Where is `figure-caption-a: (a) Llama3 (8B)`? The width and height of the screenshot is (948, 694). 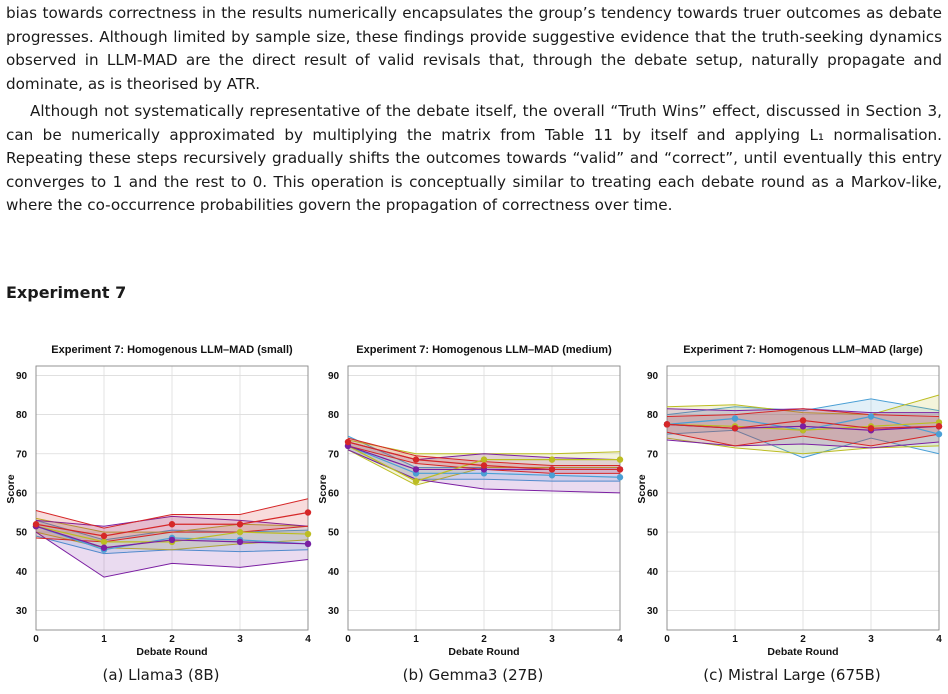
figure-caption-a: (a) Llama3 (8B) is located at coordinates (161, 675).